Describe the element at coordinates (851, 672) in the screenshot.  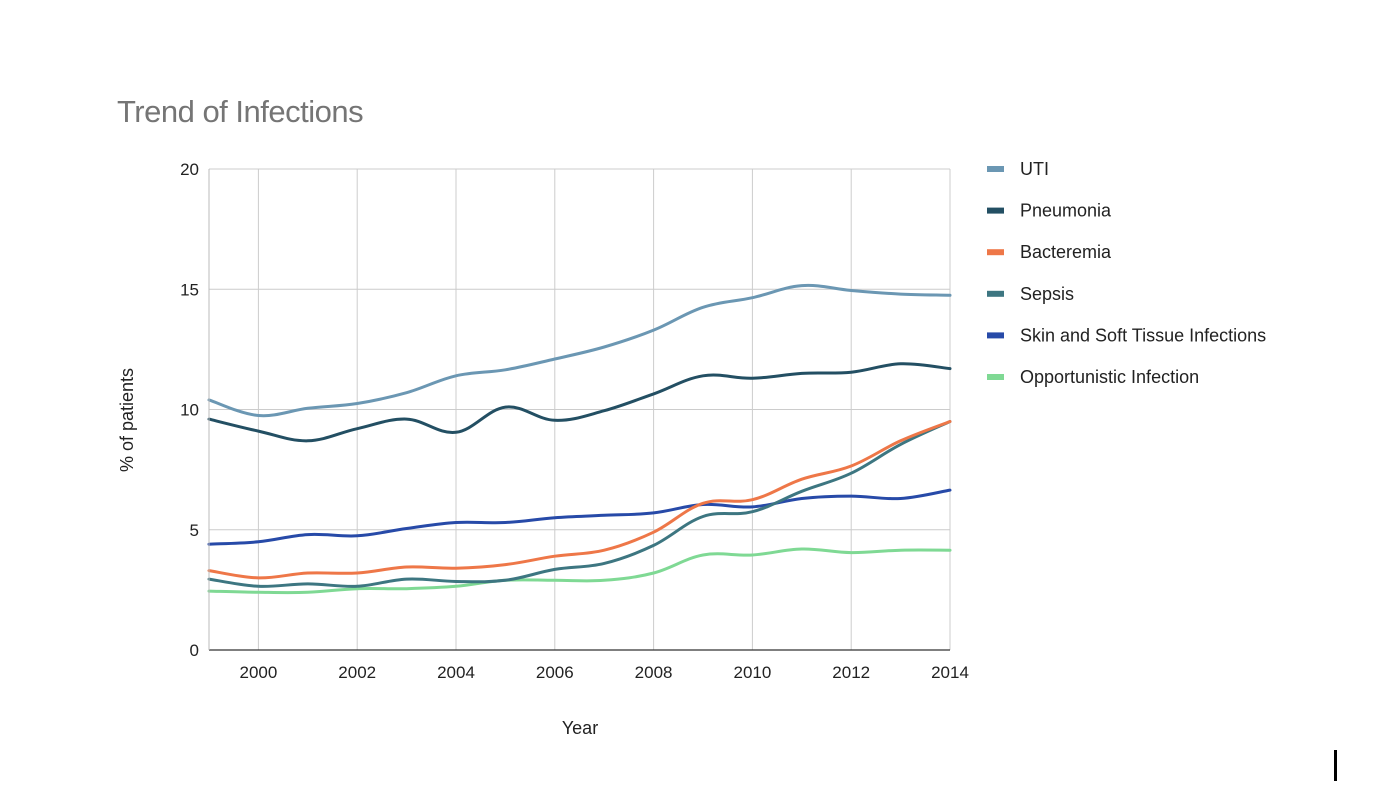
I see `x-tick-label: 2012` at that location.